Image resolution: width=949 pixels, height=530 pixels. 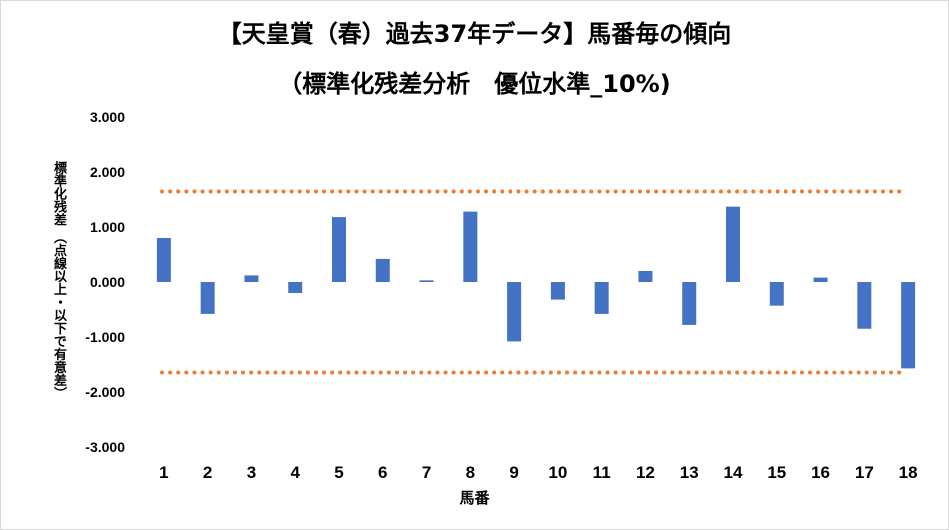 What do you see at coordinates (163, 472) in the screenshot?
I see `x-tick-label: 1` at bounding box center [163, 472].